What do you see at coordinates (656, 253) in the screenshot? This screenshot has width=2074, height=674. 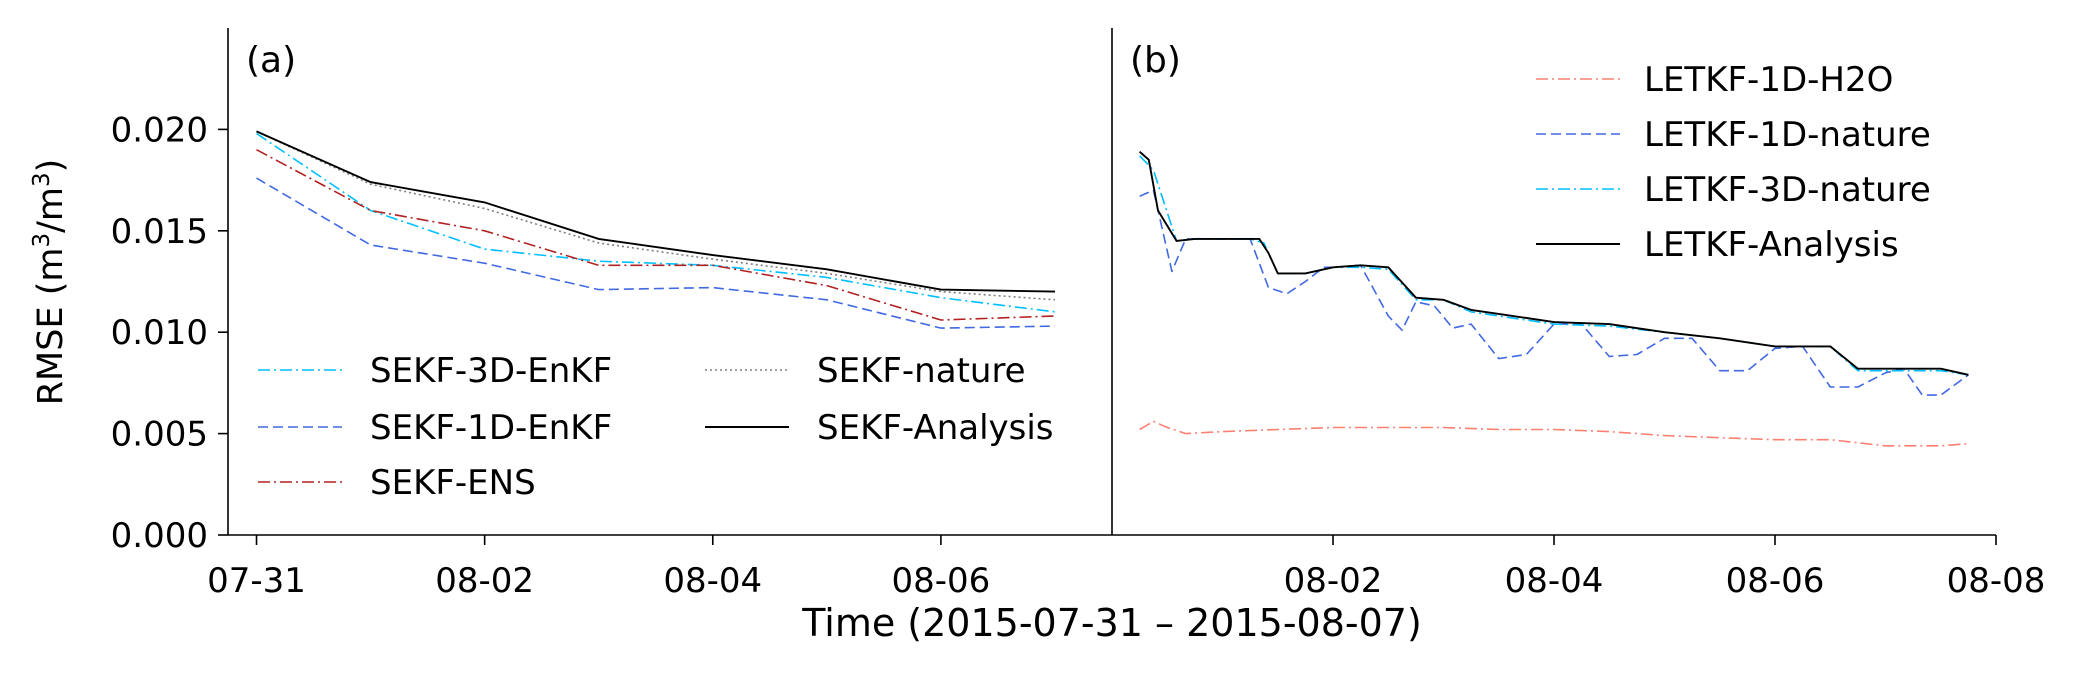 I see `series-line-sekf-1d-enkf` at bounding box center [656, 253].